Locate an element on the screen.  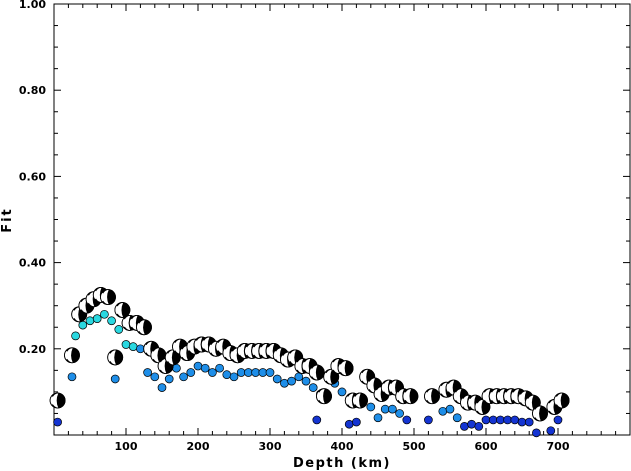
y-tick-label: 0.20 is located at coordinates (32, 349).